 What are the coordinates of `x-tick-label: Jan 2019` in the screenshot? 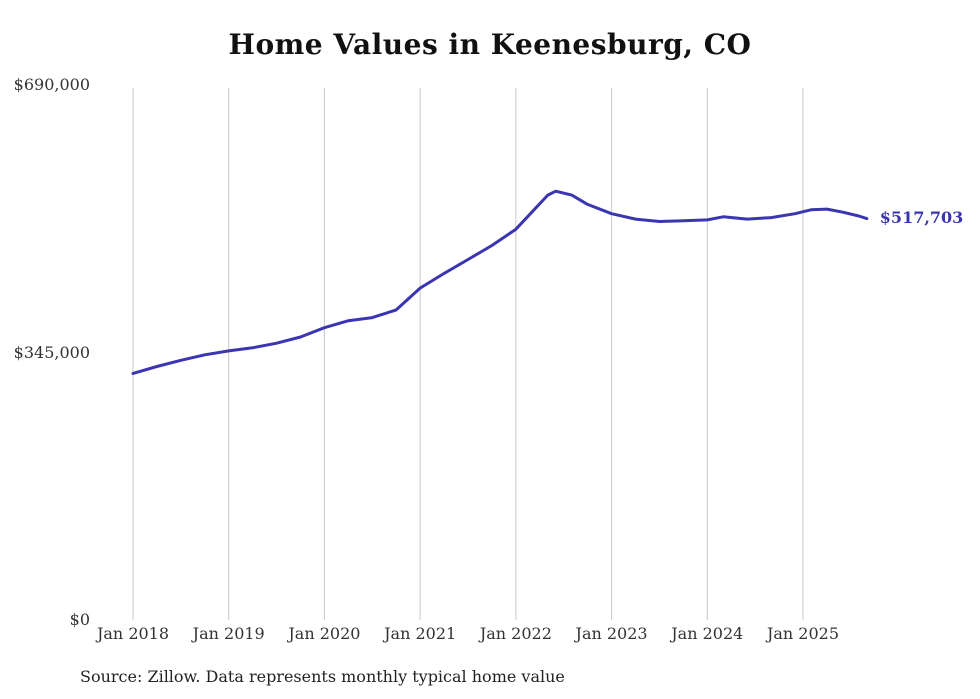 It's located at (228, 633).